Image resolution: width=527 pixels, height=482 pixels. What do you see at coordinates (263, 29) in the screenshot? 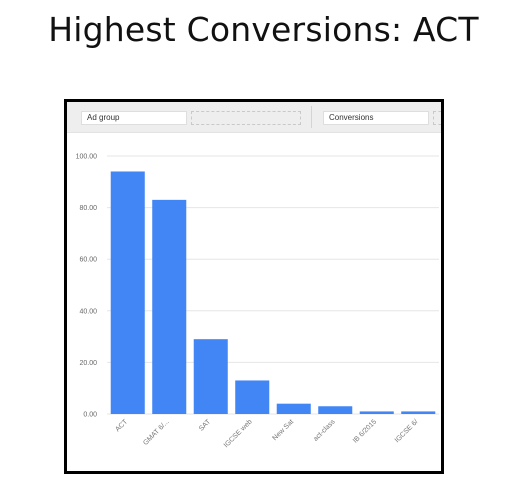
I see `slide-title: Highest Conversions: ACT` at bounding box center [263, 29].